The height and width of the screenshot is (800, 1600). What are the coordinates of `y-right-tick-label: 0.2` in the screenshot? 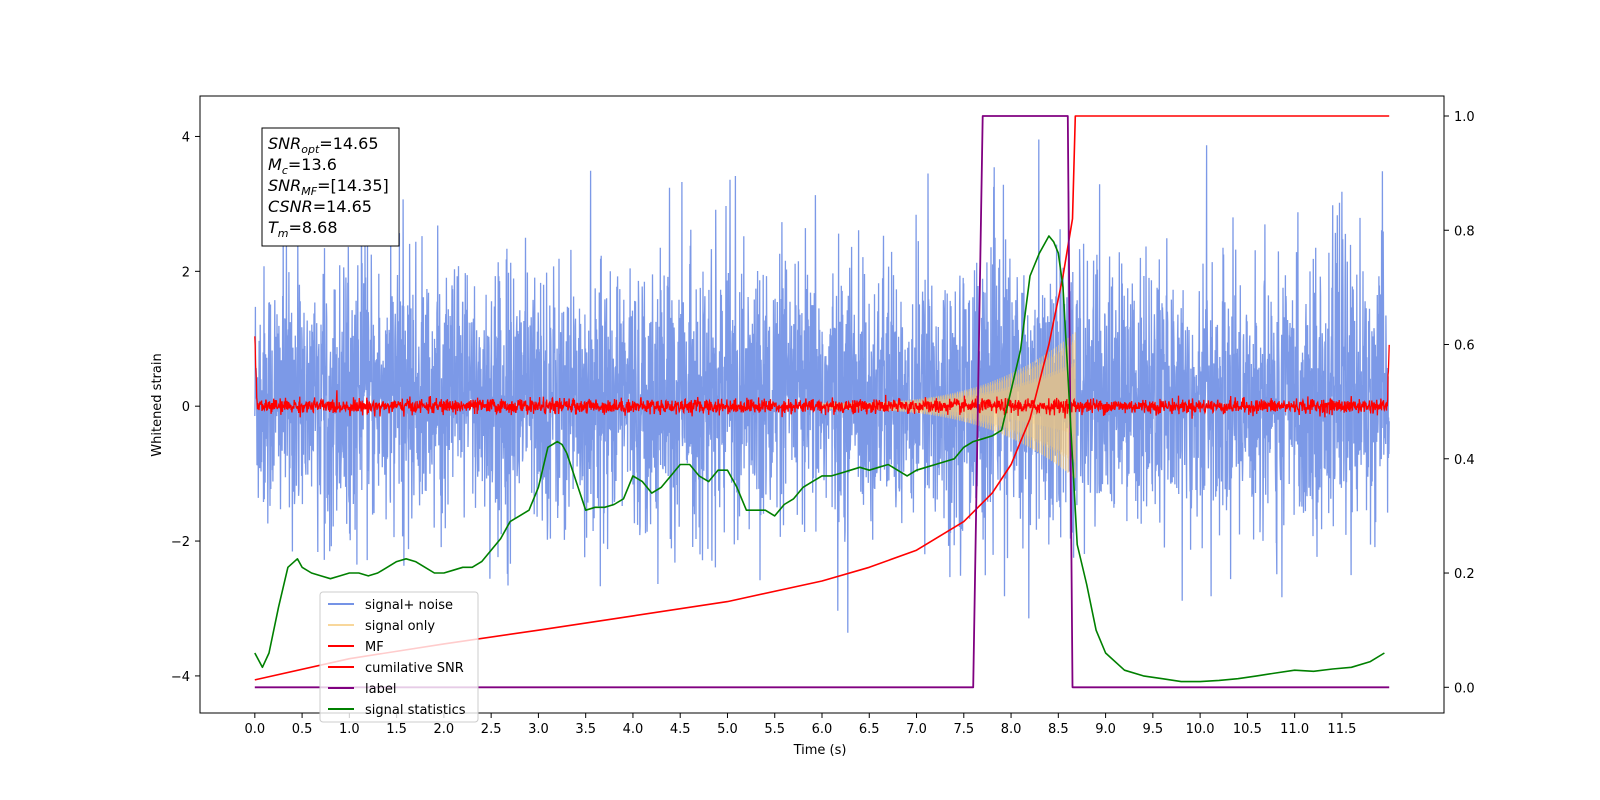 It's located at (1464, 574).